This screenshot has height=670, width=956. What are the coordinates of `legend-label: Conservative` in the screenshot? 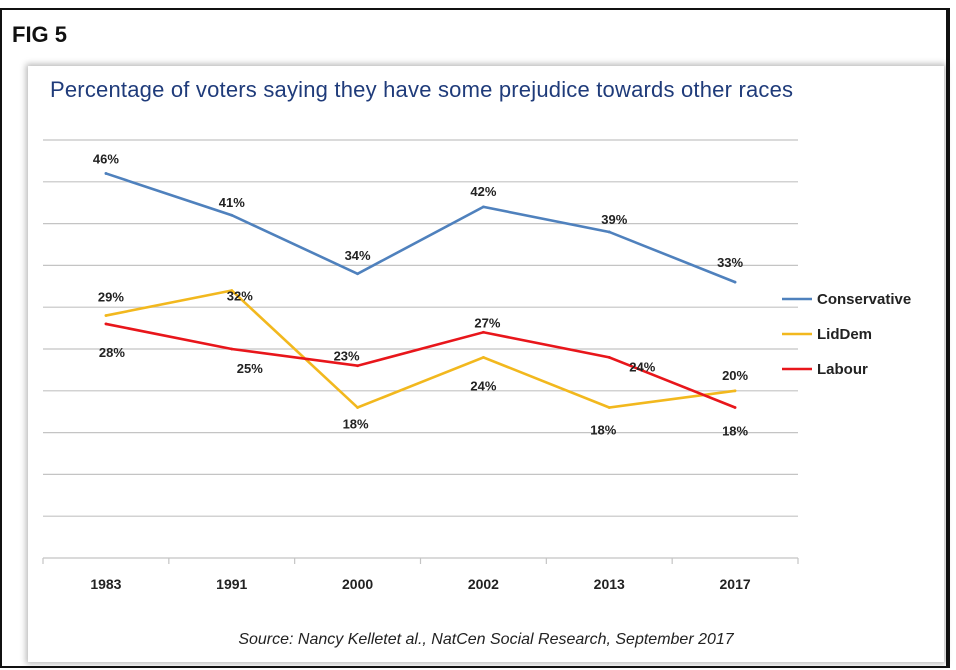 It's located at (864, 299).